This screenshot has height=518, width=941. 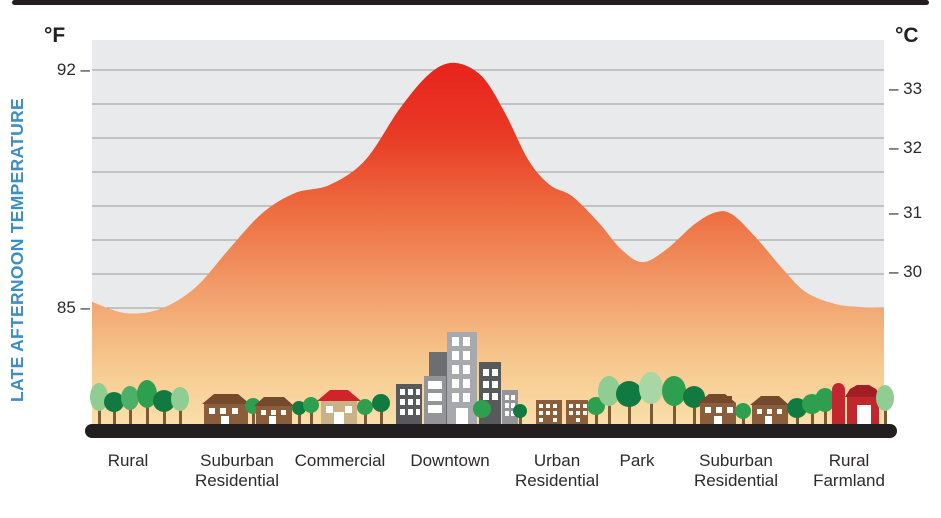 What do you see at coordinates (906, 147) in the screenshot?
I see `c-tick-32: – 32` at bounding box center [906, 147].